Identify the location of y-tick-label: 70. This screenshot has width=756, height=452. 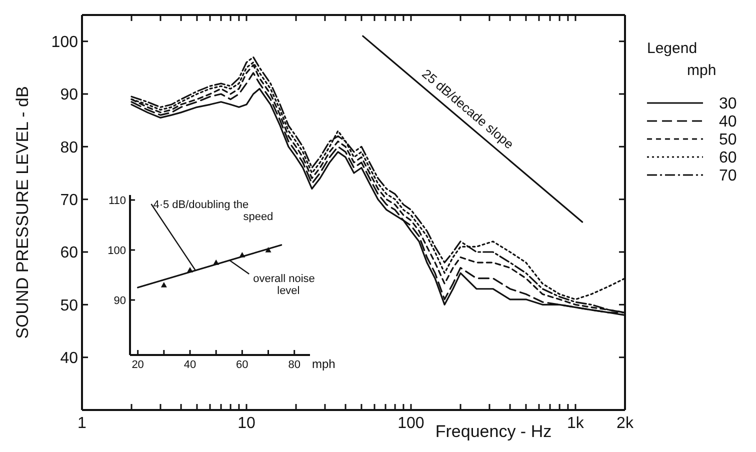
(69, 200).